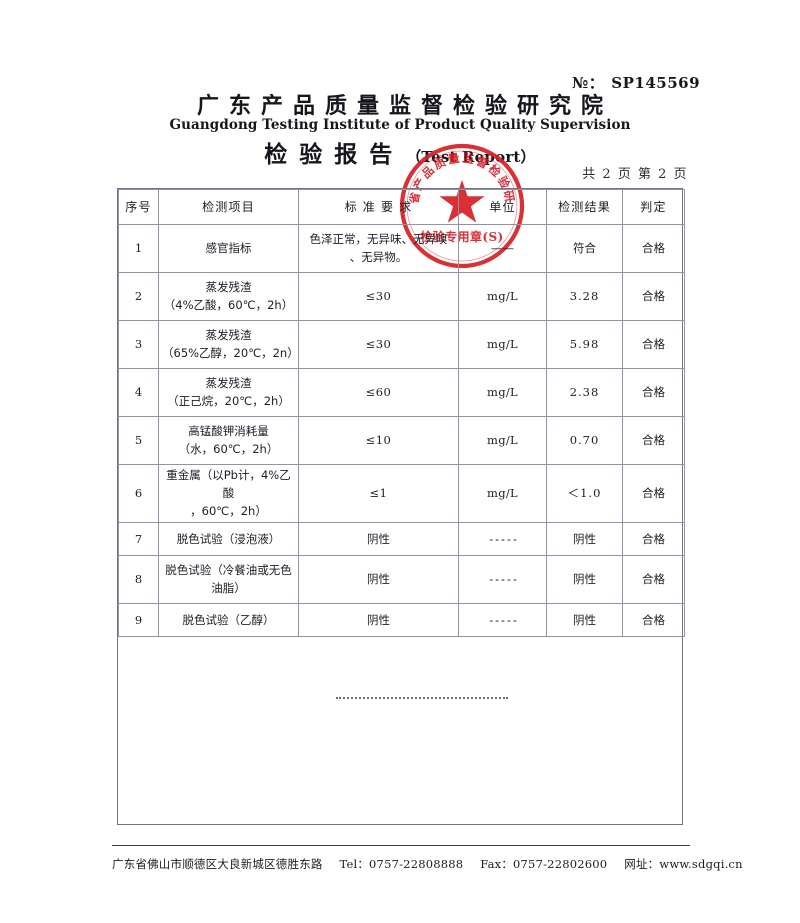 The height and width of the screenshot is (923, 800). Describe the element at coordinates (584, 207) in the screenshot. I see `column-header-result: 检测结果` at that location.